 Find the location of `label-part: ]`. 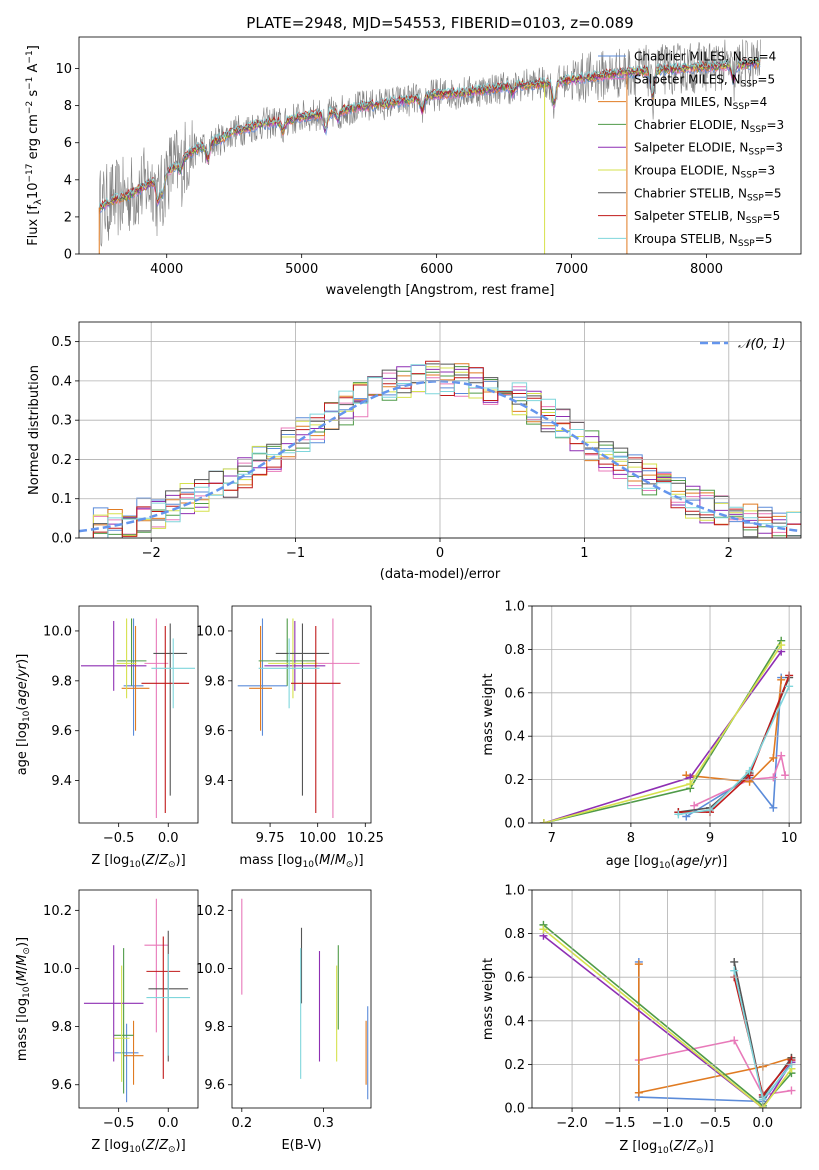

label-part: ] is located at coordinates (33, 47).